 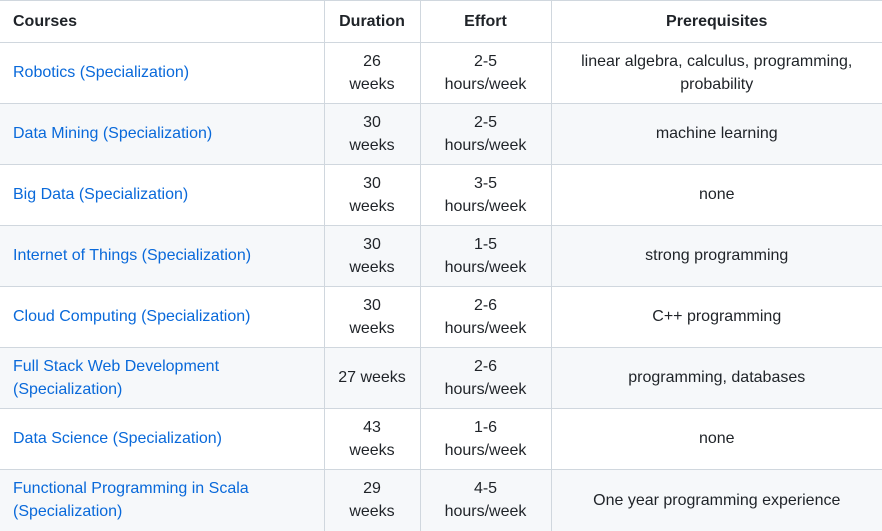 I want to click on table-header: Courses Duration Effort Prerequisites, so click(x=441, y=21).